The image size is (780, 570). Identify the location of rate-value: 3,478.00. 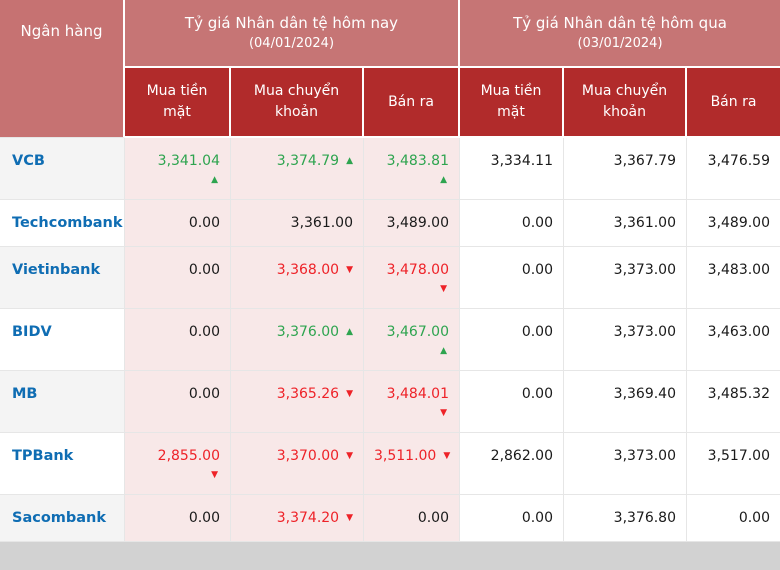
(417, 270).